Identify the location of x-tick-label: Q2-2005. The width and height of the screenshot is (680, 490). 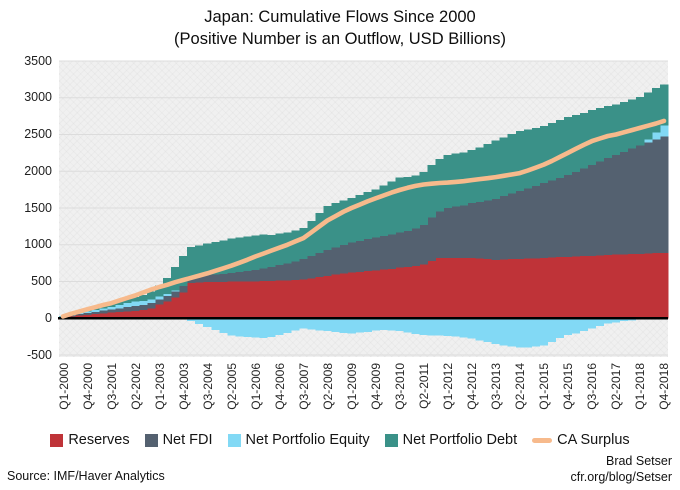
(231, 386).